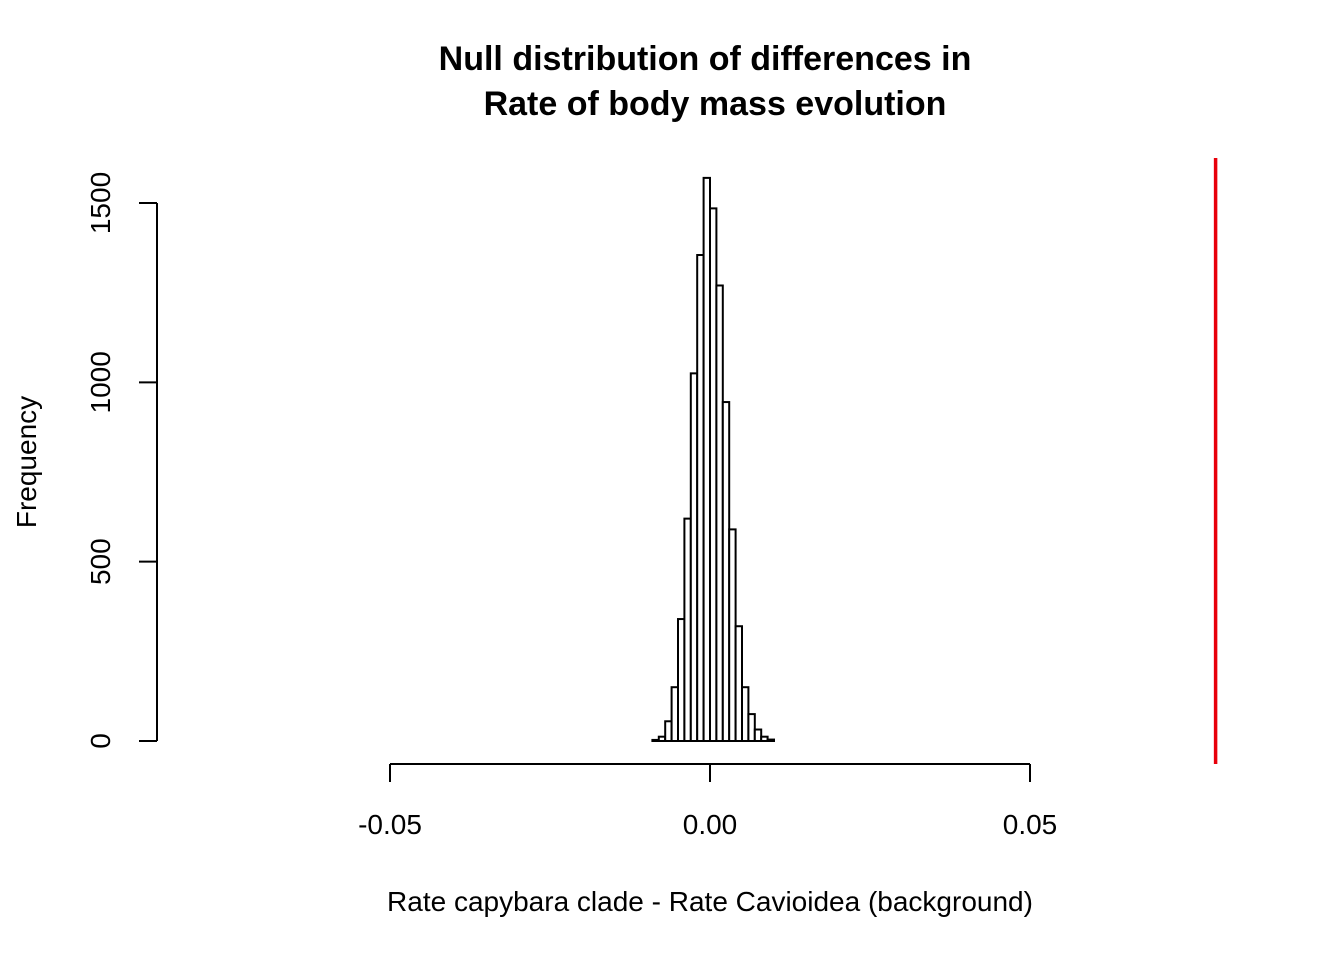 The width and height of the screenshot is (1344, 960). Describe the element at coordinates (705, 59) in the screenshot. I see `chart-title: Null distribution of differences in` at that location.